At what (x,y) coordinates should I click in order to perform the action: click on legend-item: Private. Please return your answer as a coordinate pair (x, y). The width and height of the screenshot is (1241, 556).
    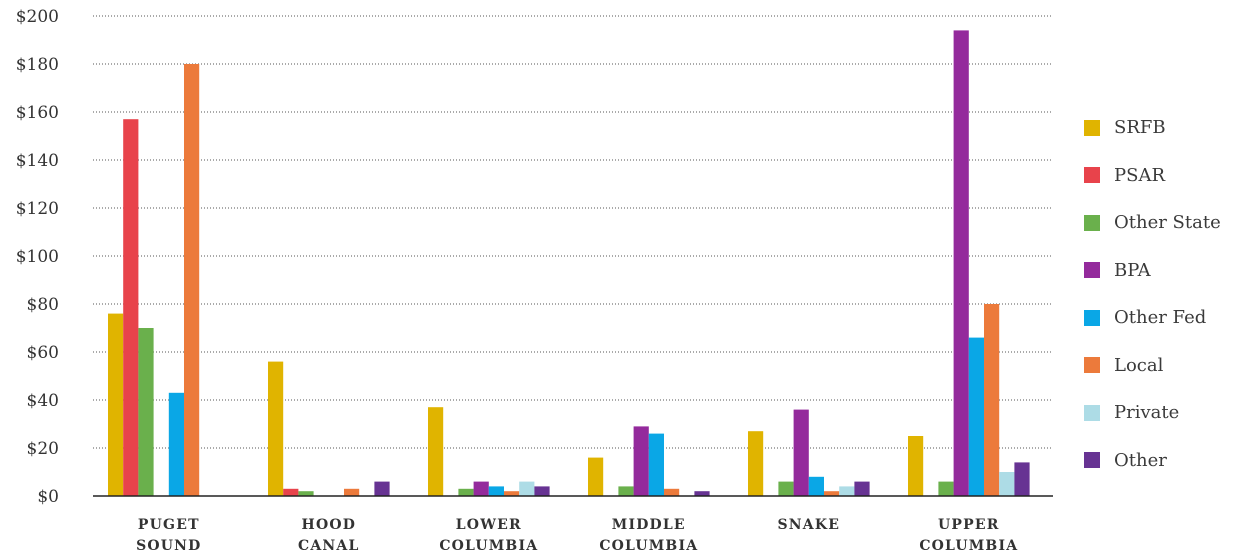
    Looking at the image, I should click on (1152, 413).